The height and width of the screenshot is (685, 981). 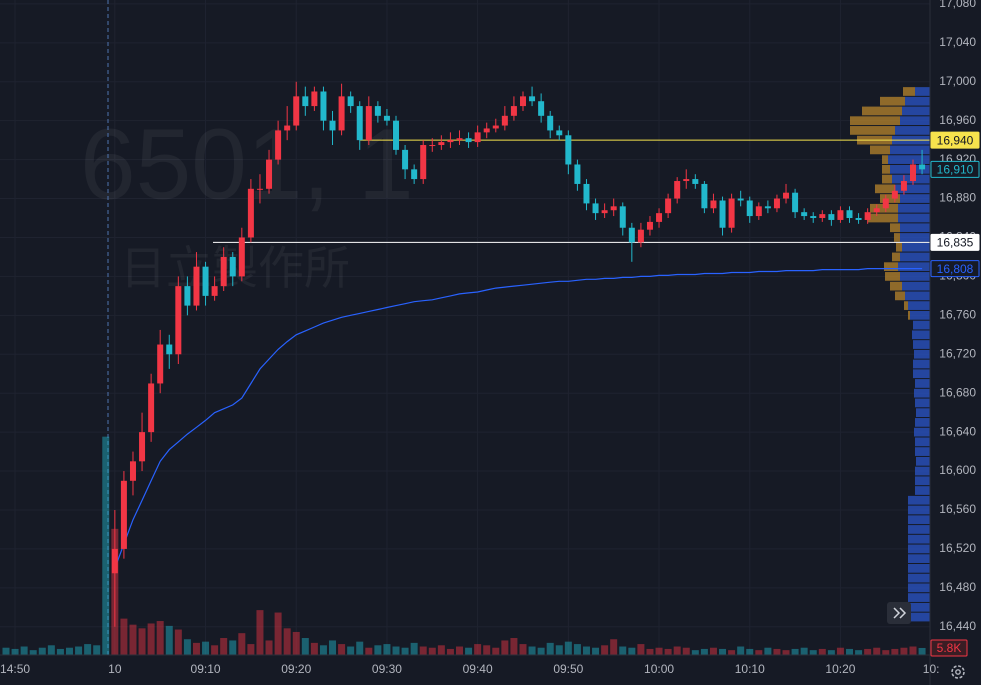 What do you see at coordinates (957, 509) in the screenshot?
I see `y-tick-label: 16,560` at bounding box center [957, 509].